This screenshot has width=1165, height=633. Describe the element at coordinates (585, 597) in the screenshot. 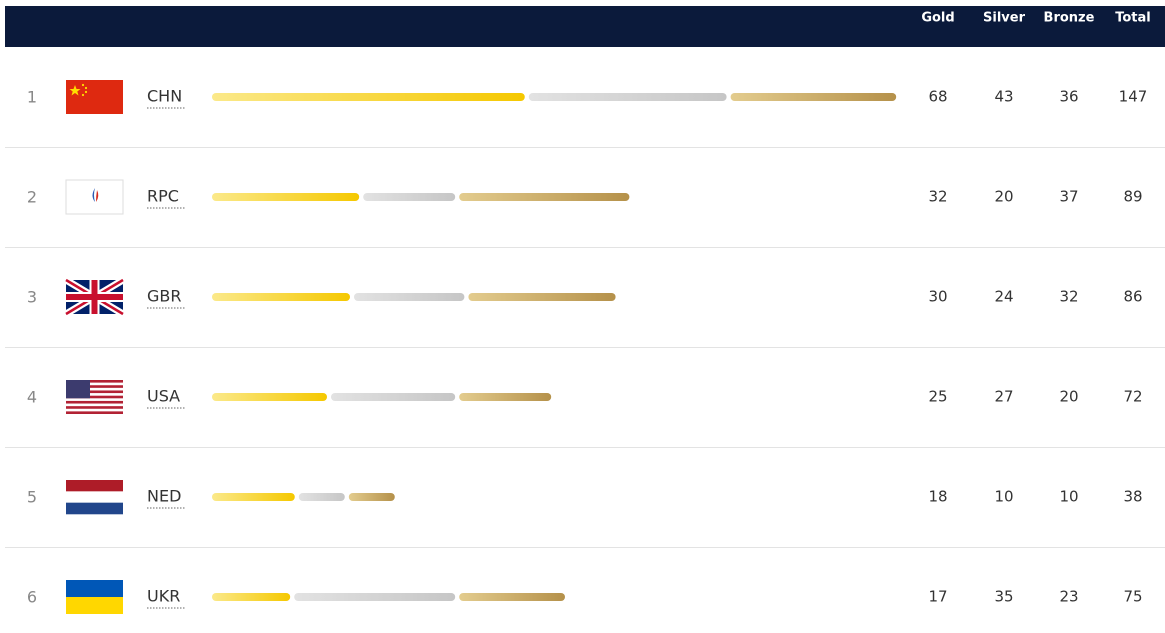

I see `table-row: 6 UKR 17 35 23 75` at that location.